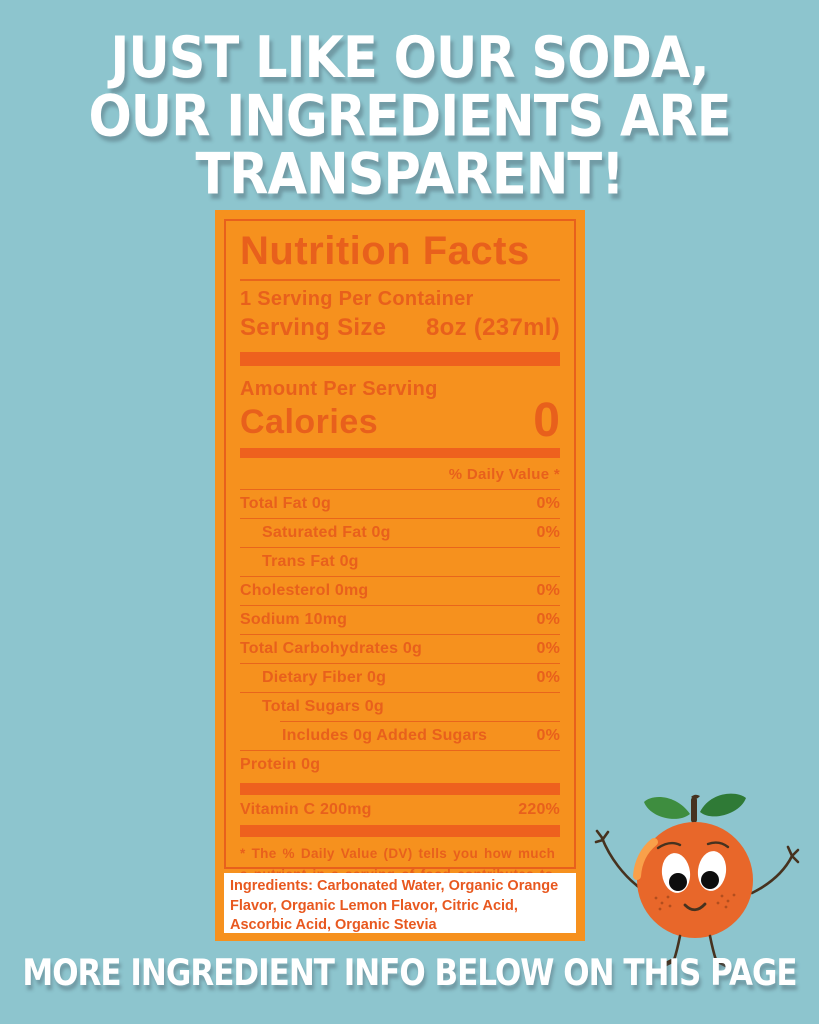 The width and height of the screenshot is (819, 1024). What do you see at coordinates (695, 902) in the screenshot?
I see `mascot-freckles` at bounding box center [695, 902].